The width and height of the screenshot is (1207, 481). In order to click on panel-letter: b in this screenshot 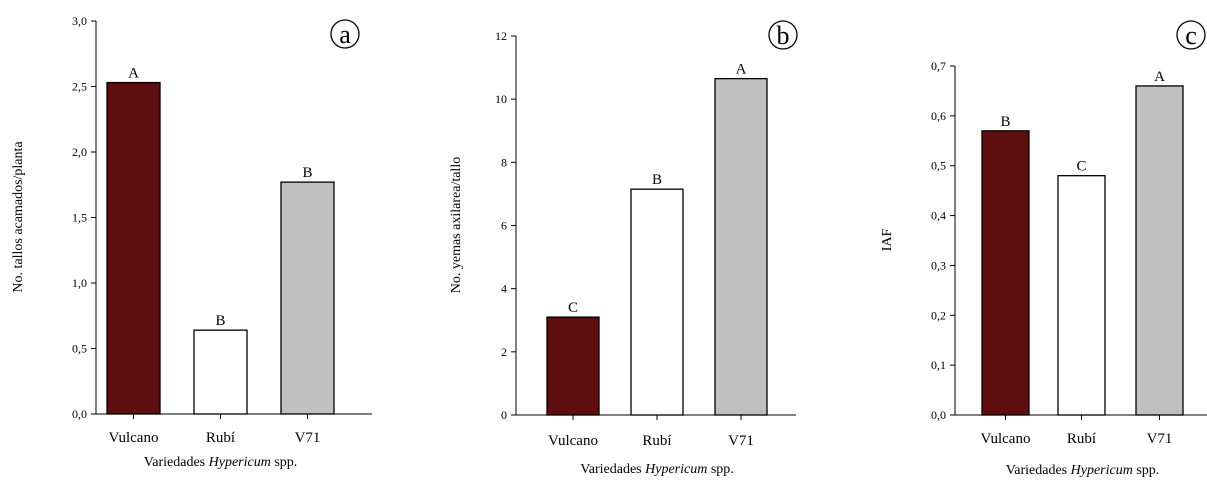, I will do `click(783, 35)`.